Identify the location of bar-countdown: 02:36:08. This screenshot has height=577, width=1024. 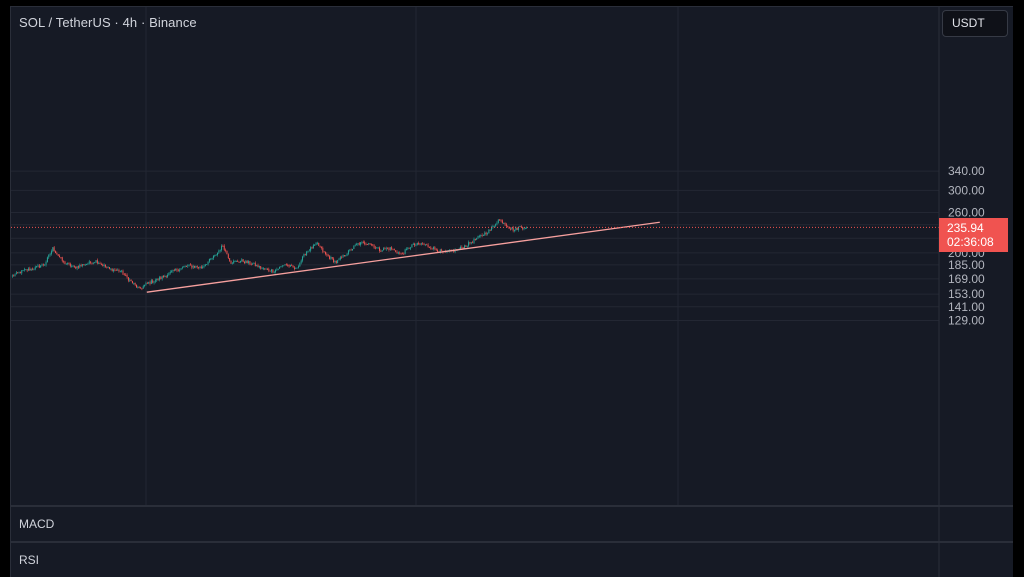
(970, 242).